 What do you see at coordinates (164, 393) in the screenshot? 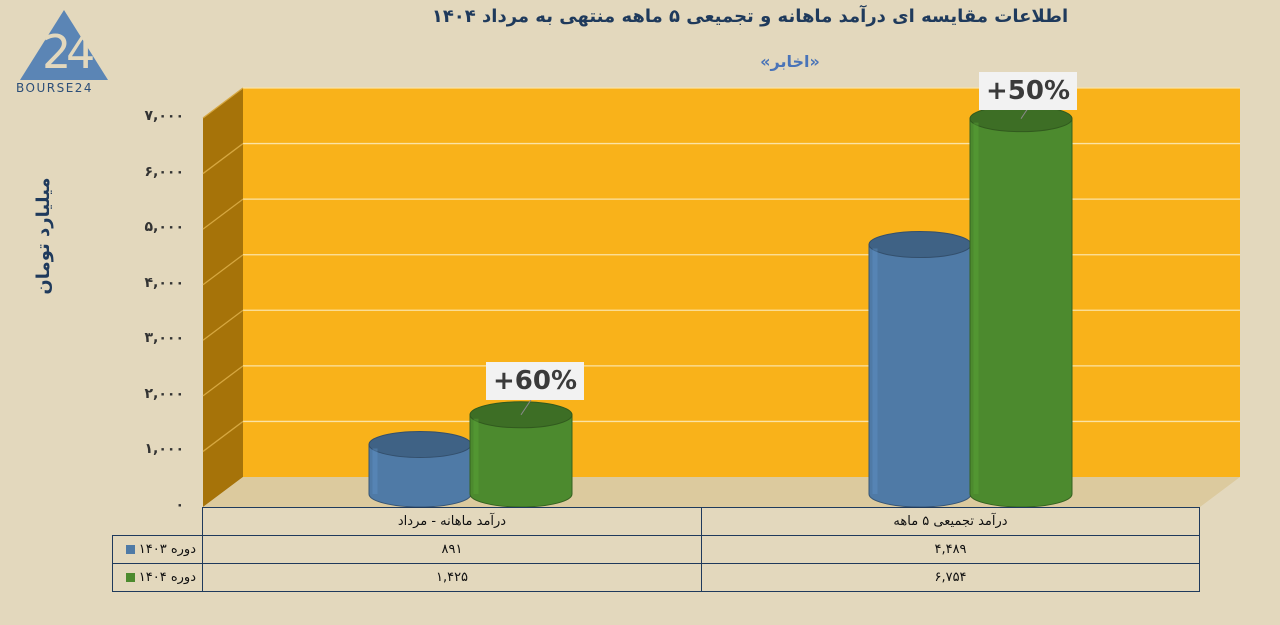
I see `y-tick-label: ۲,۰۰۰` at bounding box center [164, 393].